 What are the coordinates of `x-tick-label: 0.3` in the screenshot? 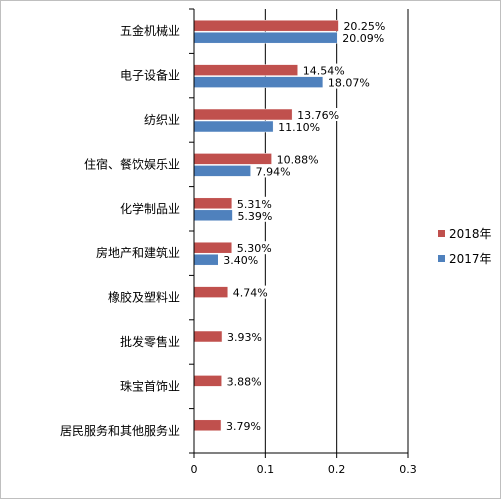 It's located at (408, 469).